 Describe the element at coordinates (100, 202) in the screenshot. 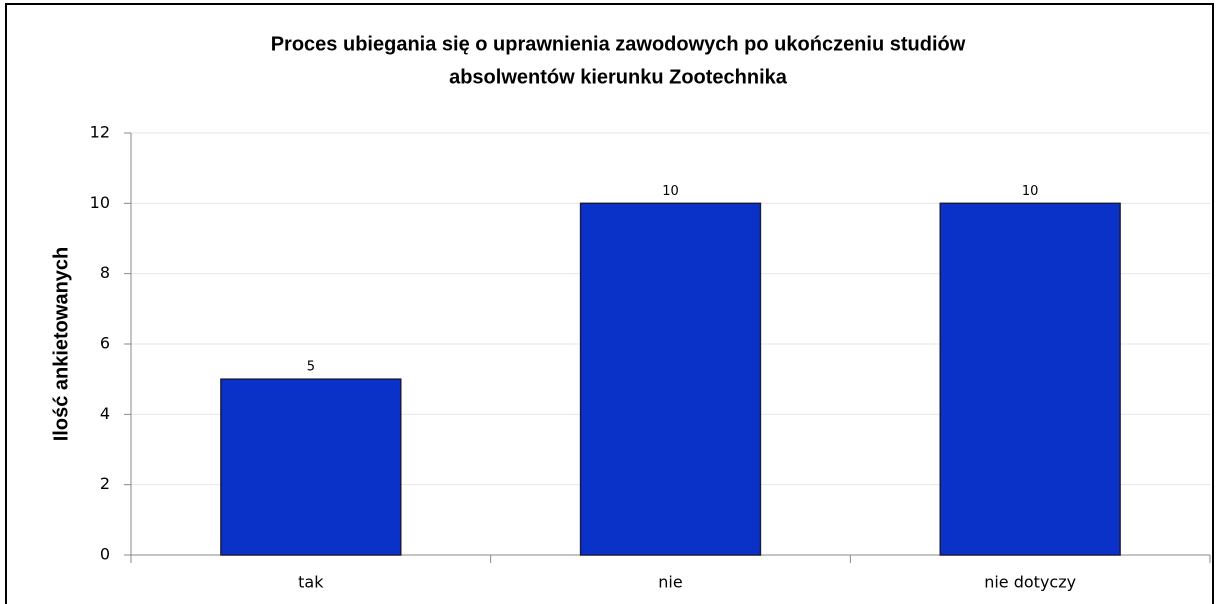

I see `y-tick-label: 10` at that location.